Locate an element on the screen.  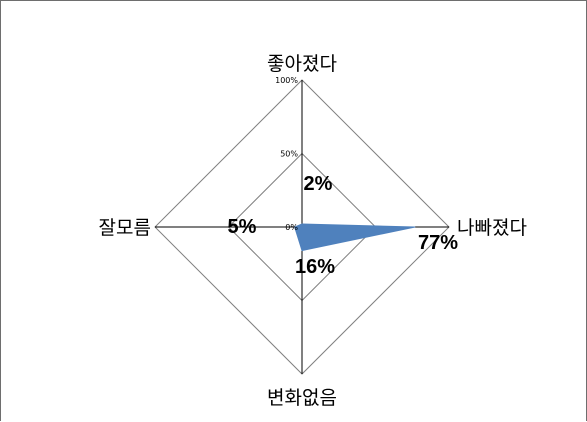
category-label: 변화없음 is located at coordinates (302, 398).